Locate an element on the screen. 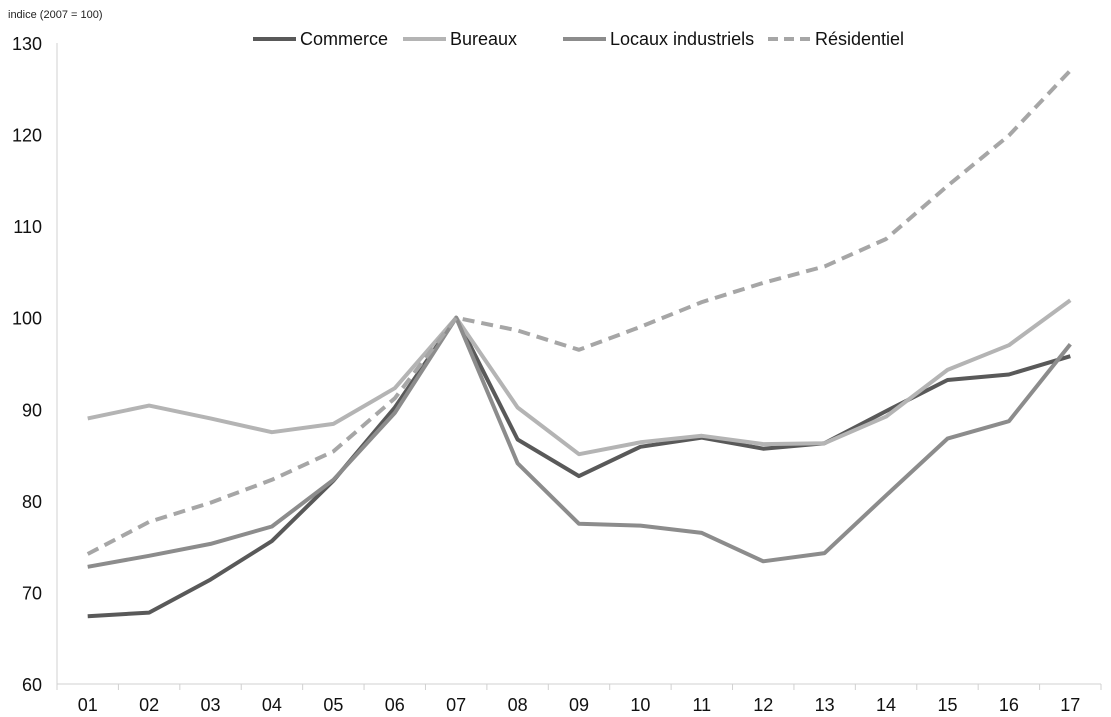 Image resolution: width=1111 pixels, height=717 pixels. x-tick-label: 12 is located at coordinates (763, 705).